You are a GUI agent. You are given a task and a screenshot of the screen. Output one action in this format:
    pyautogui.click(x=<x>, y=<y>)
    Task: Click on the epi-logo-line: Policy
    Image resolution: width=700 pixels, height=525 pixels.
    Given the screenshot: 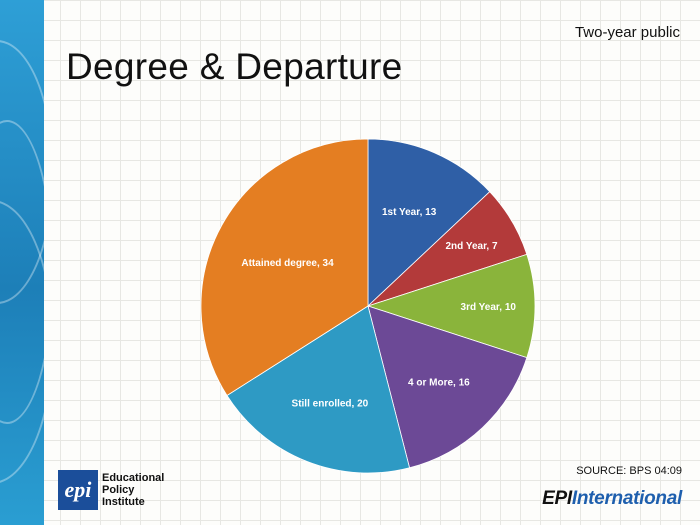 What is the action you would take?
    pyautogui.click(x=118, y=490)
    